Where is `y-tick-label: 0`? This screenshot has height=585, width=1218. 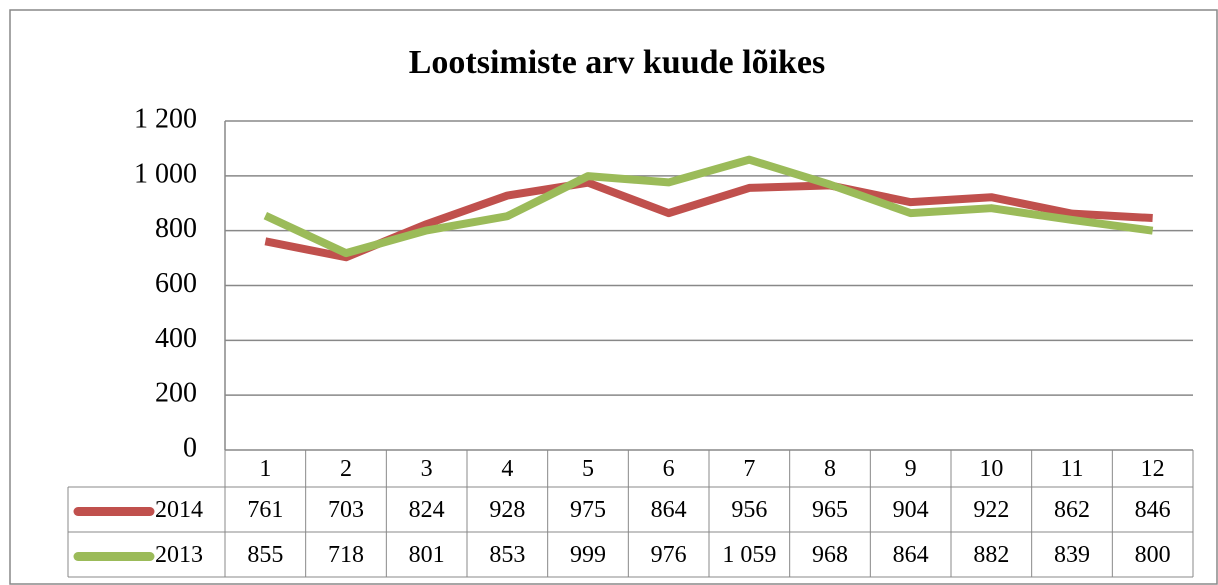 y-tick-label: 0 is located at coordinates (190, 447).